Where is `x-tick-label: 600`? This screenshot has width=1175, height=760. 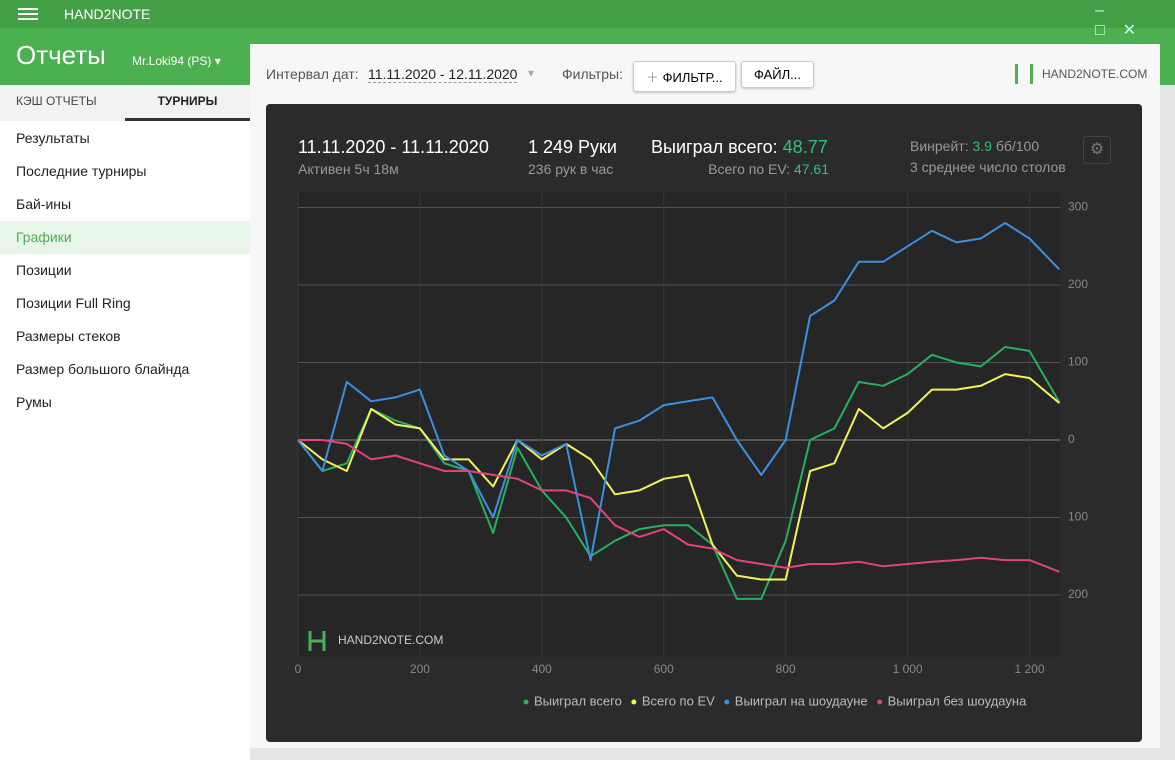 x-tick-label: 600 is located at coordinates (664, 669).